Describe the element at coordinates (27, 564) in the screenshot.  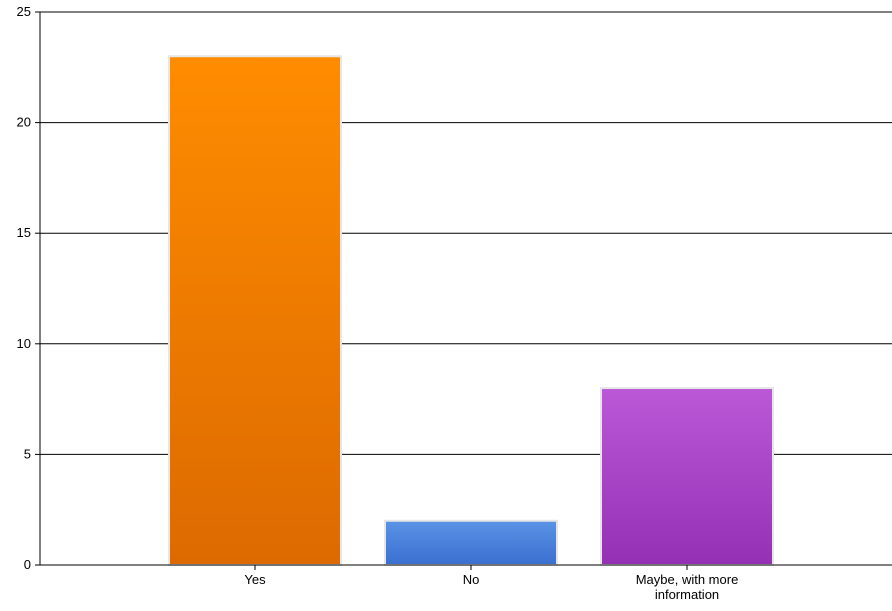
I see `y-tick-label: 0` at that location.